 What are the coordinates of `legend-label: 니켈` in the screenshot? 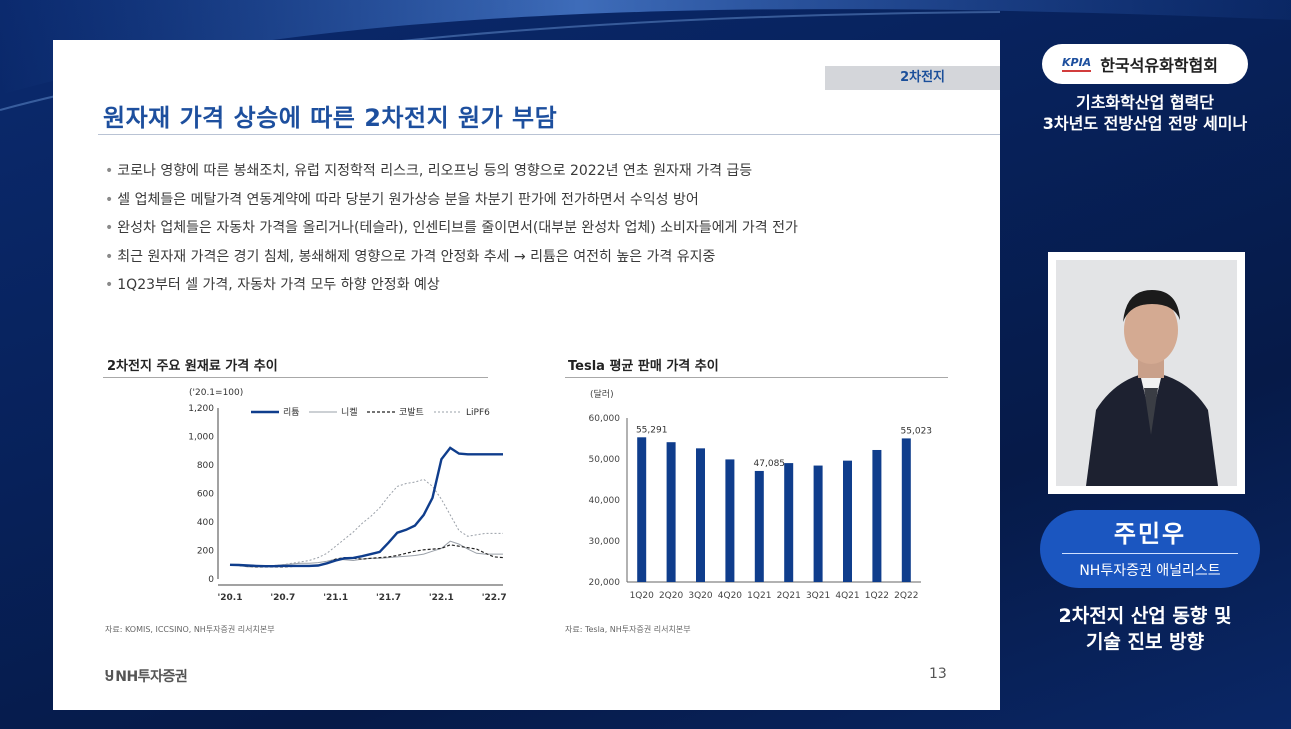 It's located at (349, 412).